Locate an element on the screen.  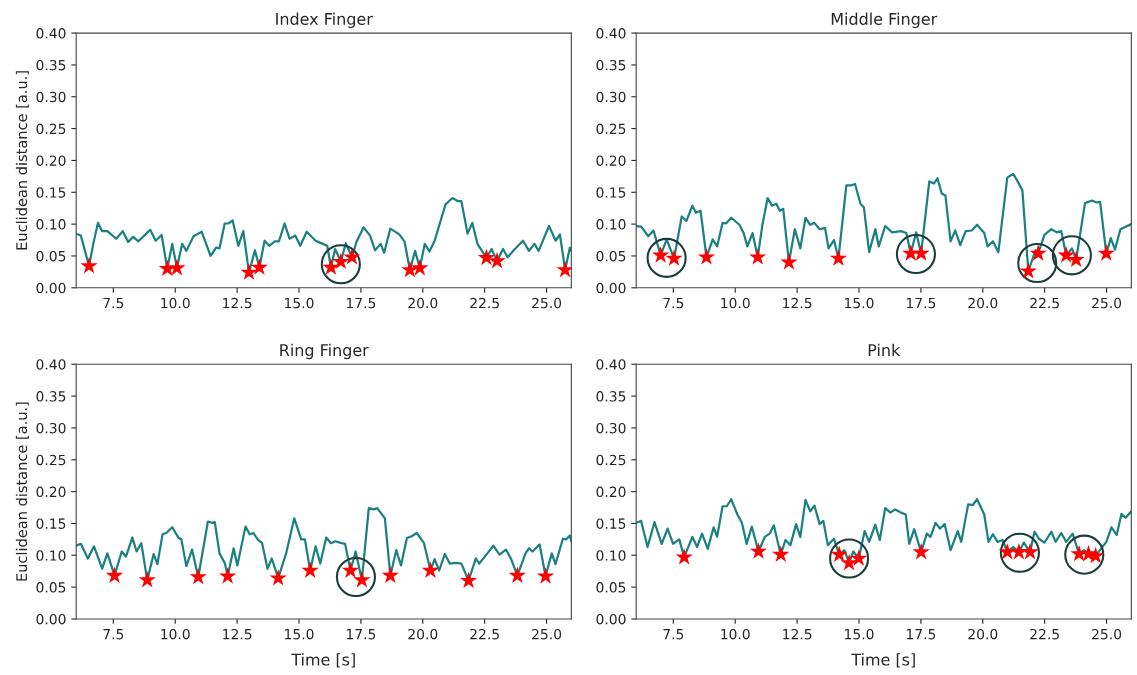
chart-title: Middle Finger is located at coordinates (884, 20).